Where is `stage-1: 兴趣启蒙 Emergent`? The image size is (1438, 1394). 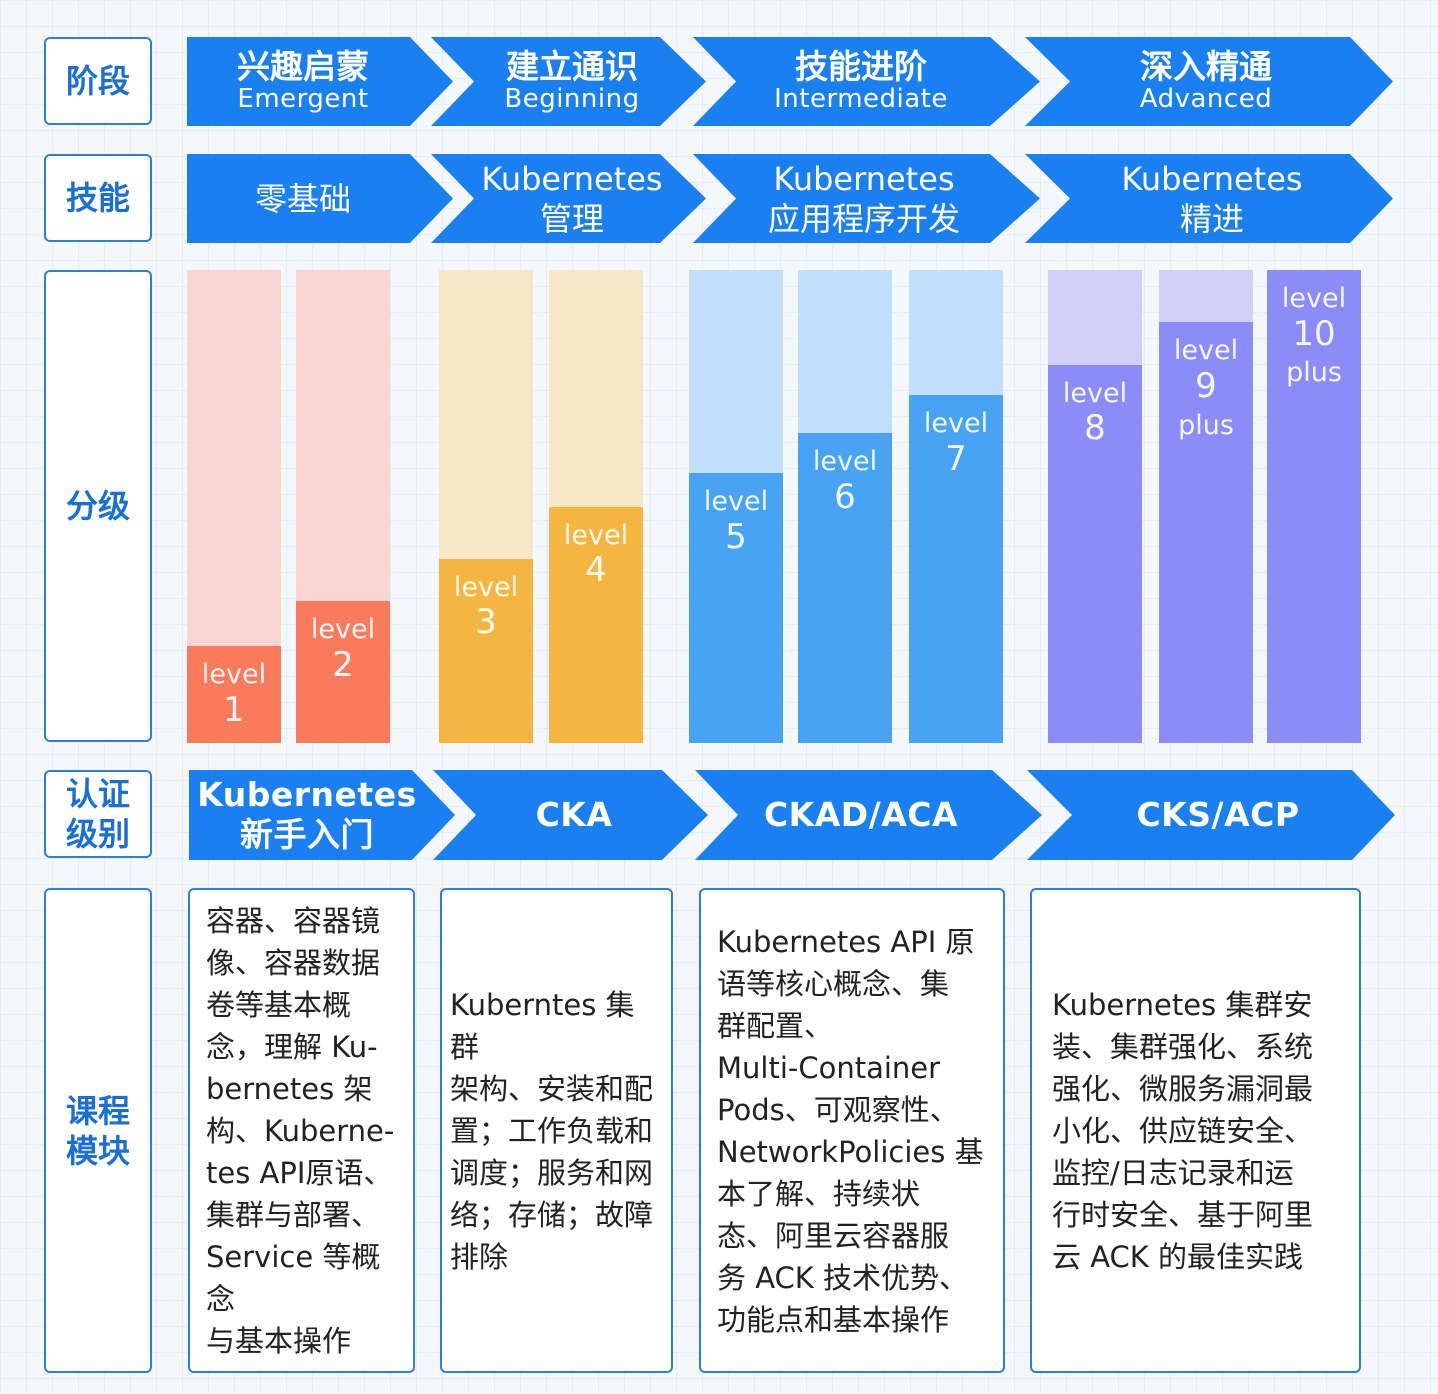 stage-1: 兴趣启蒙 Emergent is located at coordinates (303, 81).